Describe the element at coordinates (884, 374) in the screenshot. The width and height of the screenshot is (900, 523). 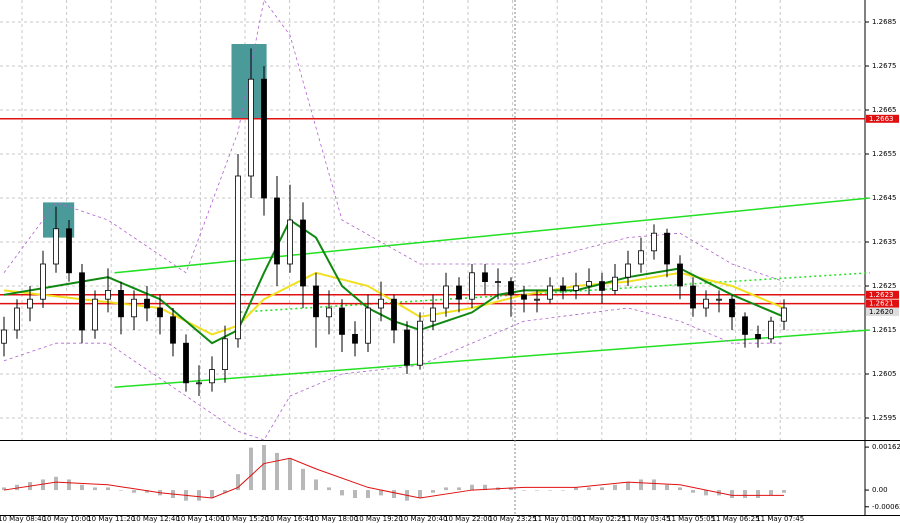
I see `y-tick-label: 1.2605` at that location.